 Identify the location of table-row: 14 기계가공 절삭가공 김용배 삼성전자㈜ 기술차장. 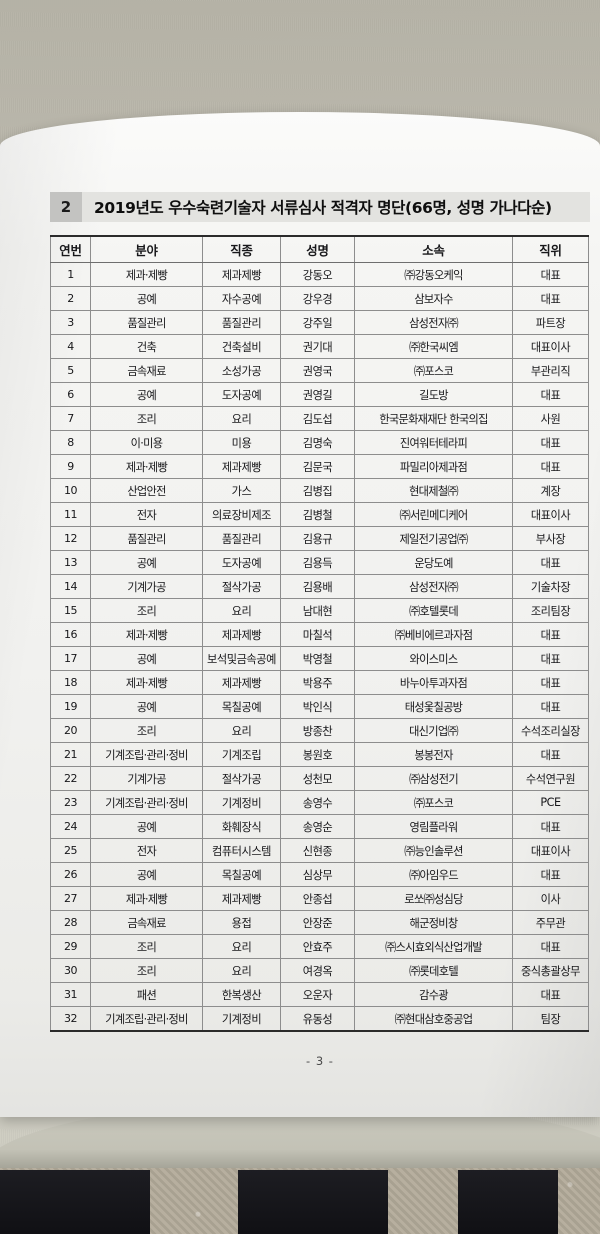
(319, 586).